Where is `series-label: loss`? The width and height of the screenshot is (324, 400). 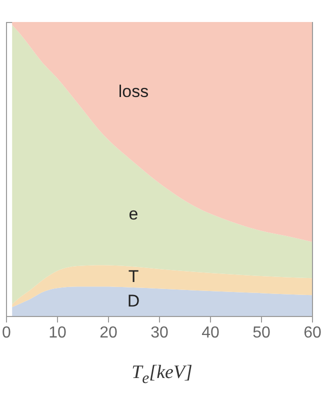
series-label: loss is located at coordinates (133, 91).